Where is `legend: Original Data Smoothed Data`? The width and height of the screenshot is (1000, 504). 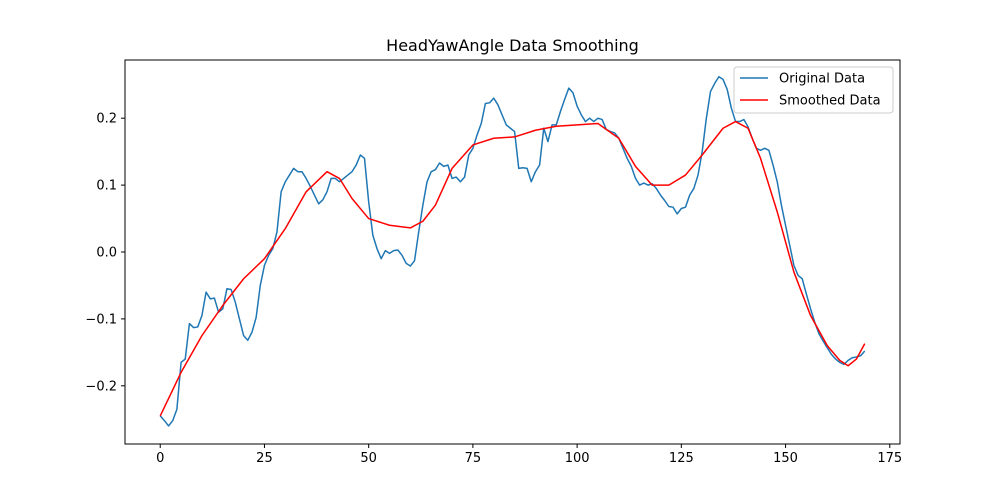 legend: Original Data Smoothed Data is located at coordinates (813, 90).